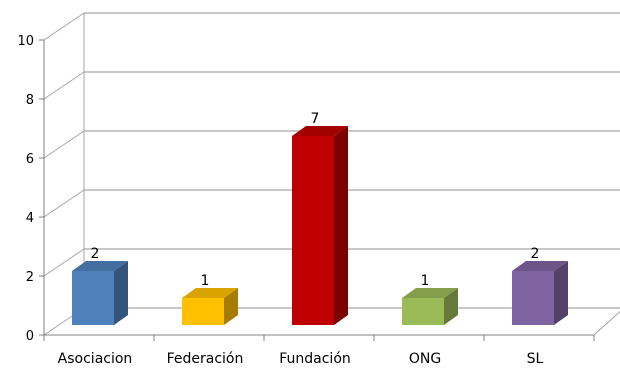  I want to click on y-tick-label: 8, so click(30, 100).